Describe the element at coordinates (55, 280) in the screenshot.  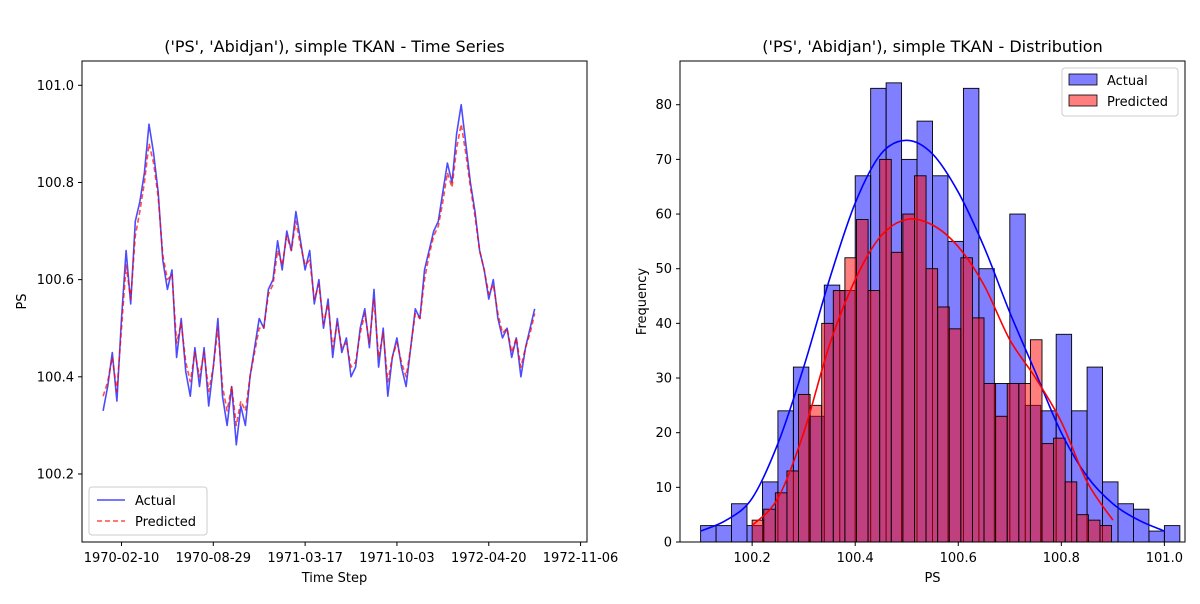
I see `y-tick-label: 100.6` at that location.